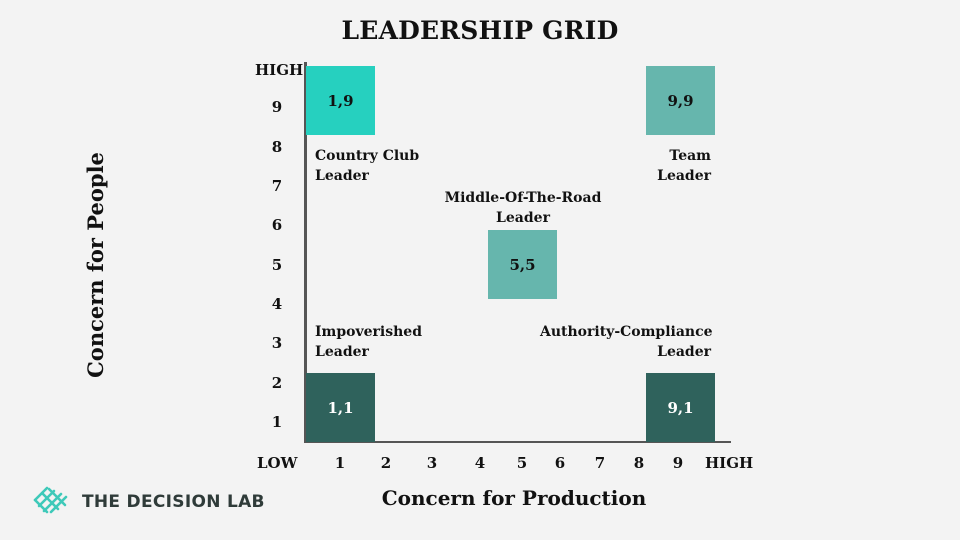  I want to click on x-tick: 7, so click(600, 463).